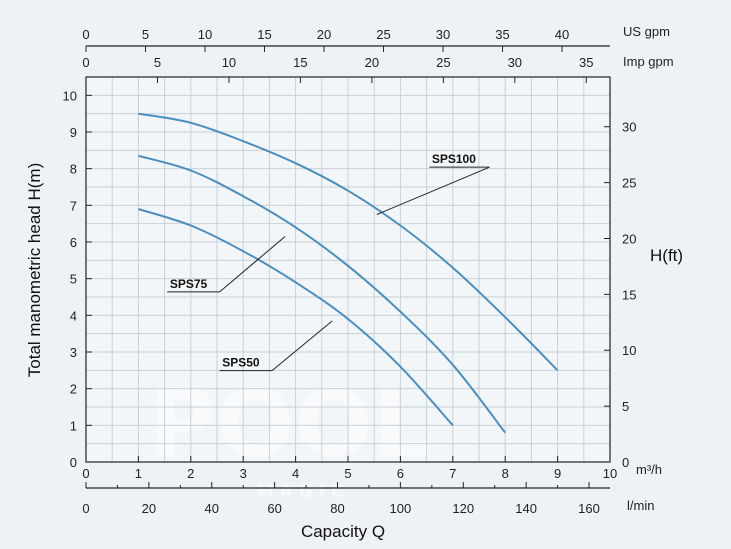 The height and width of the screenshot is (549, 731). What do you see at coordinates (212, 508) in the screenshot?
I see `tick-label-l-min: 40` at bounding box center [212, 508].